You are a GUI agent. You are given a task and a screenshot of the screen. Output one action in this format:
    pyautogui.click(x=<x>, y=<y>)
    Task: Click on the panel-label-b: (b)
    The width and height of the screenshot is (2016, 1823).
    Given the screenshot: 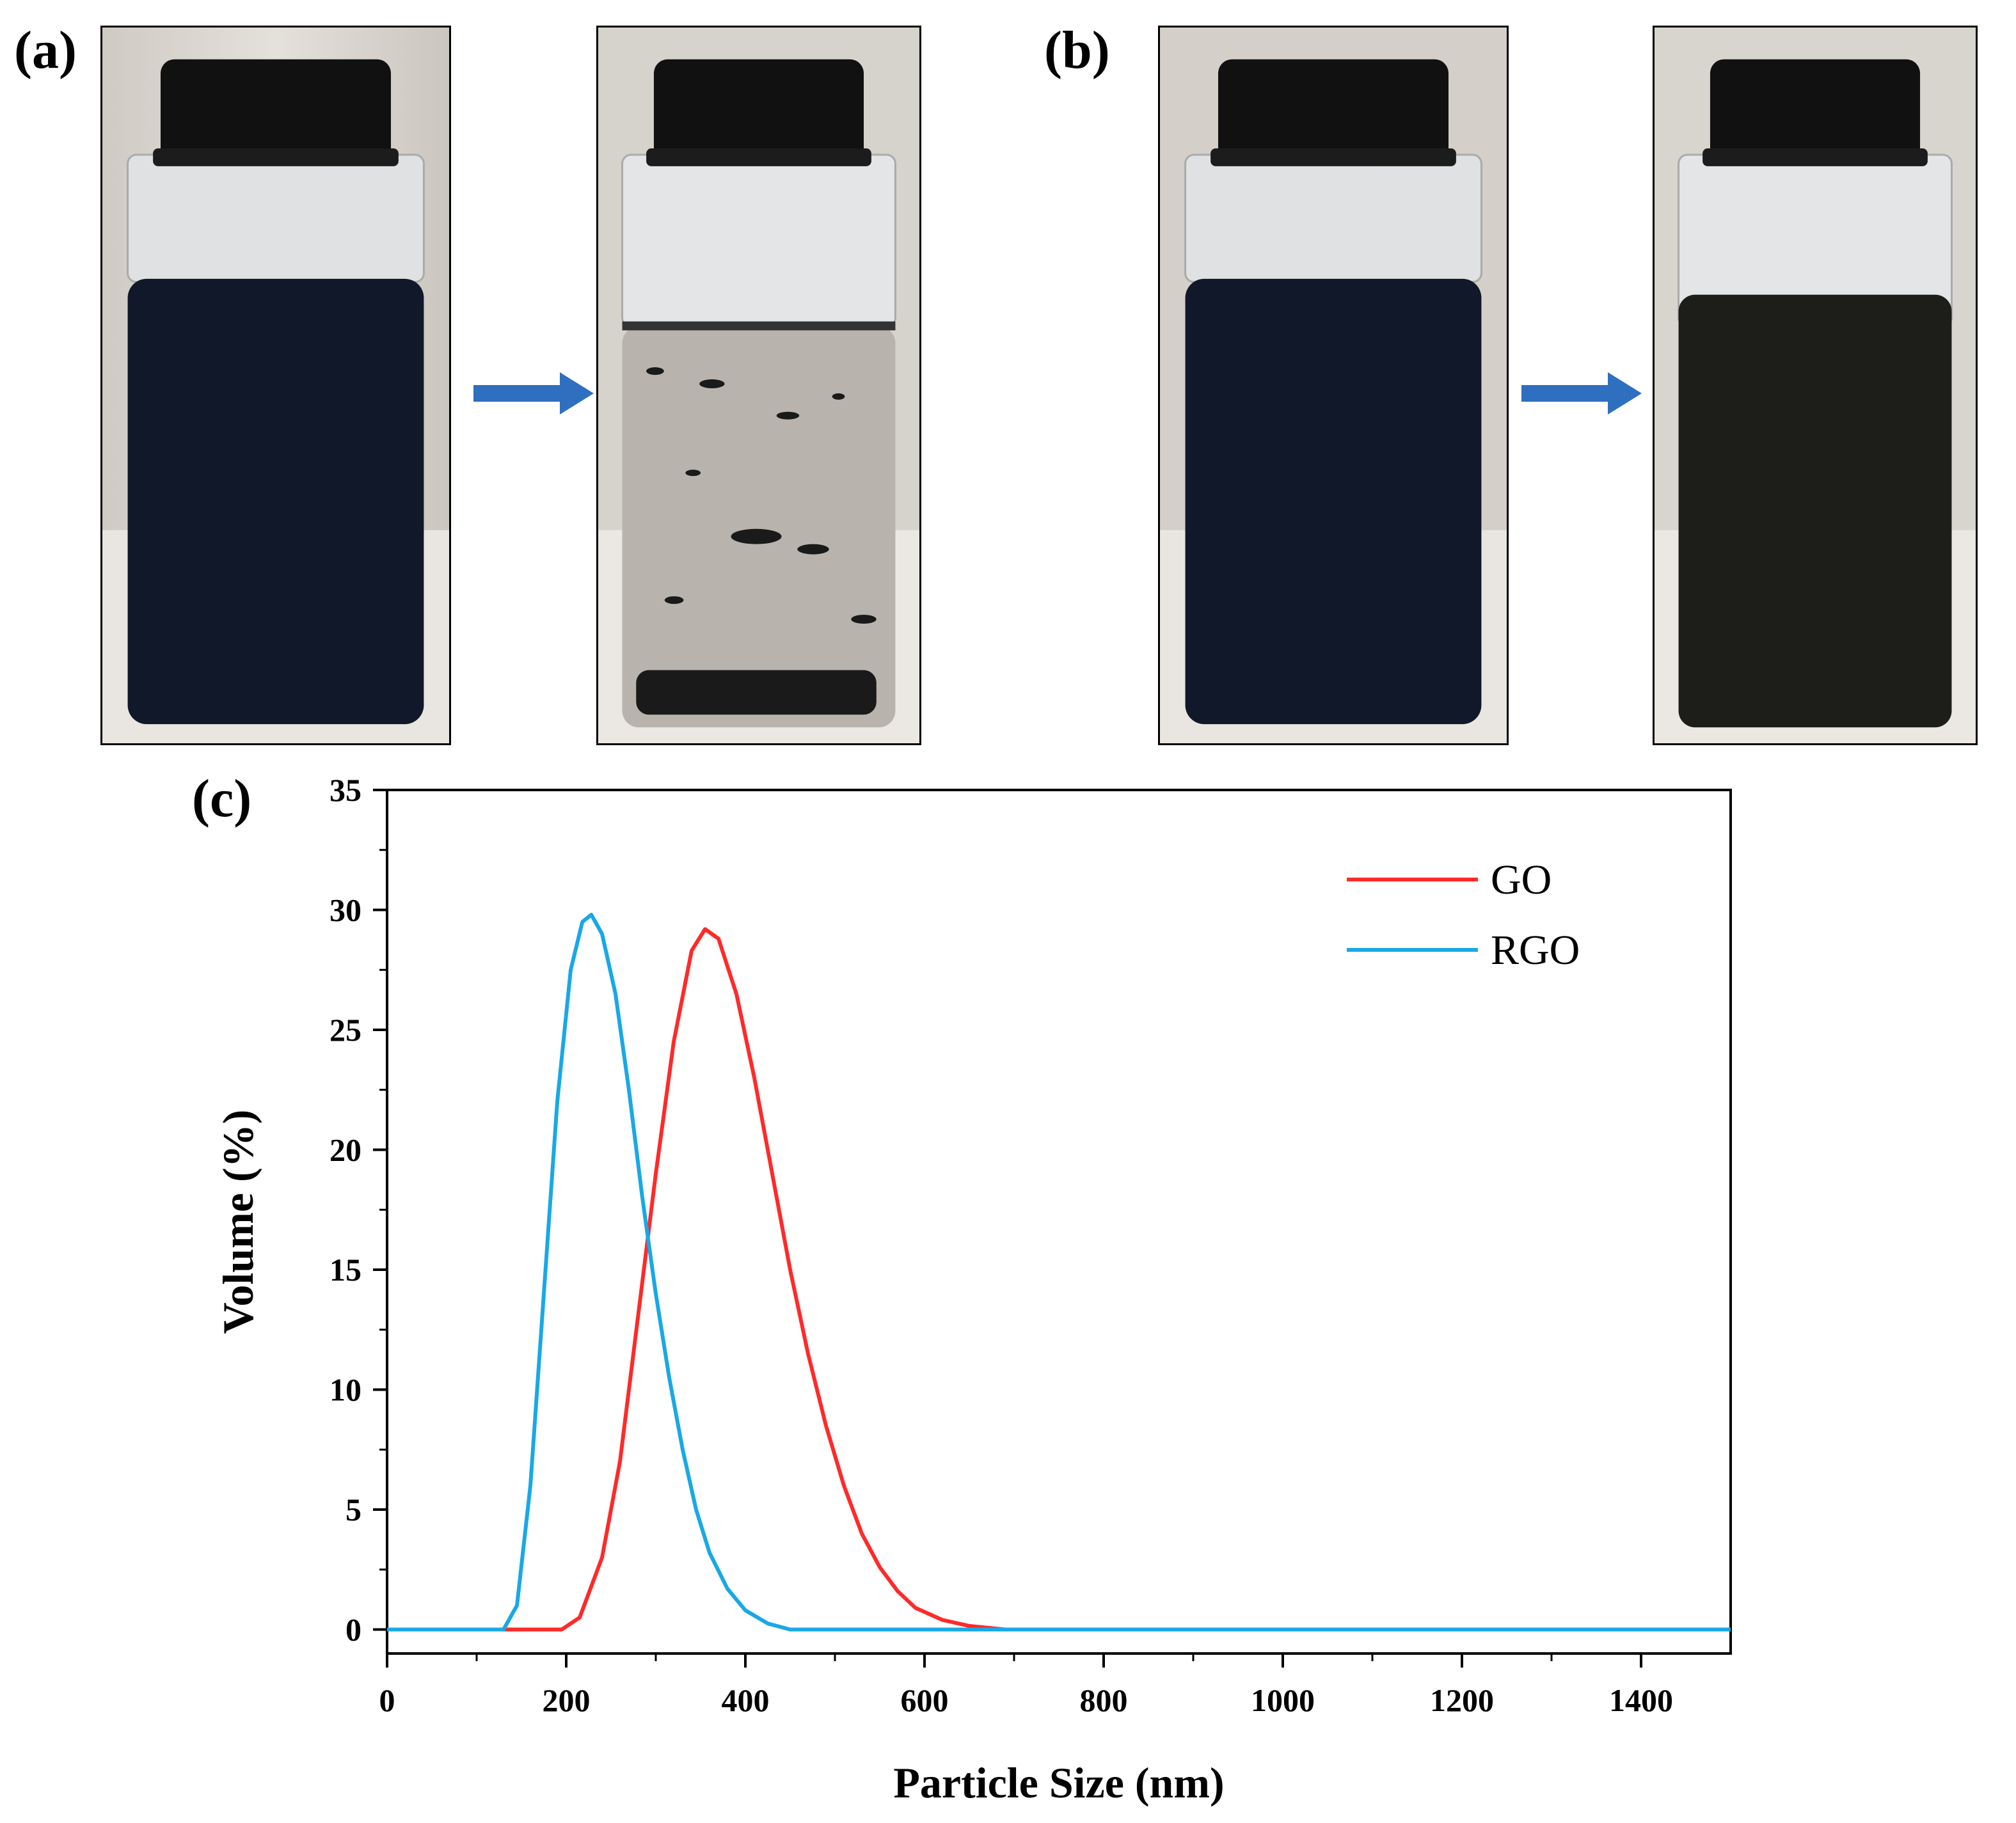 What is the action you would take?
    pyautogui.click(x=1077, y=50)
    